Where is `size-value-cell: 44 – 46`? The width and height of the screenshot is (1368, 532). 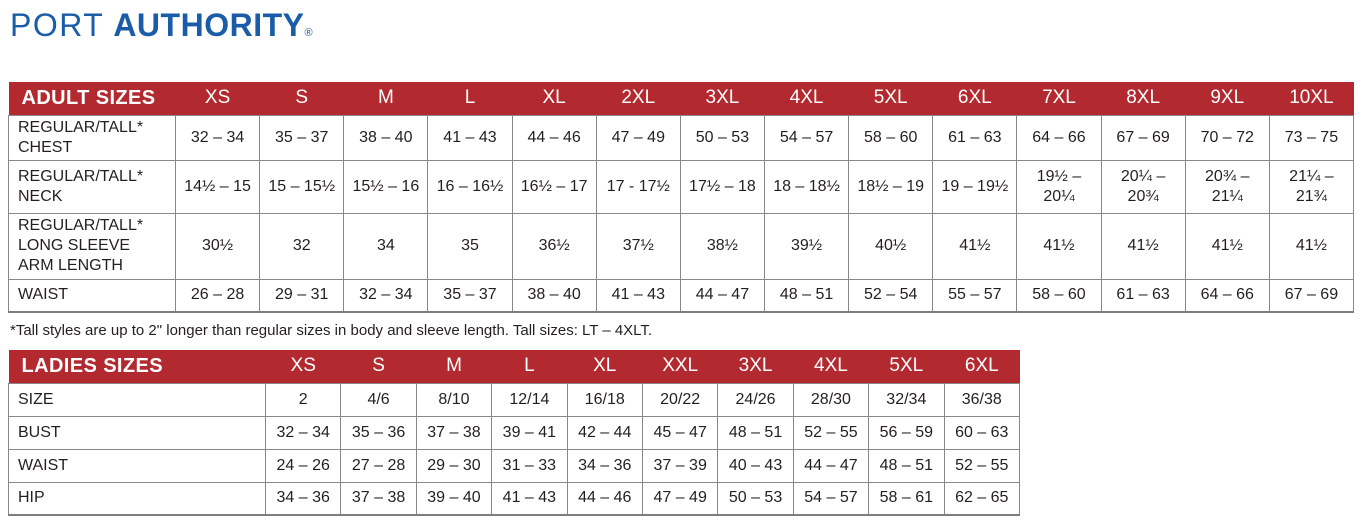 size-value-cell: 44 – 46 is located at coordinates (554, 137).